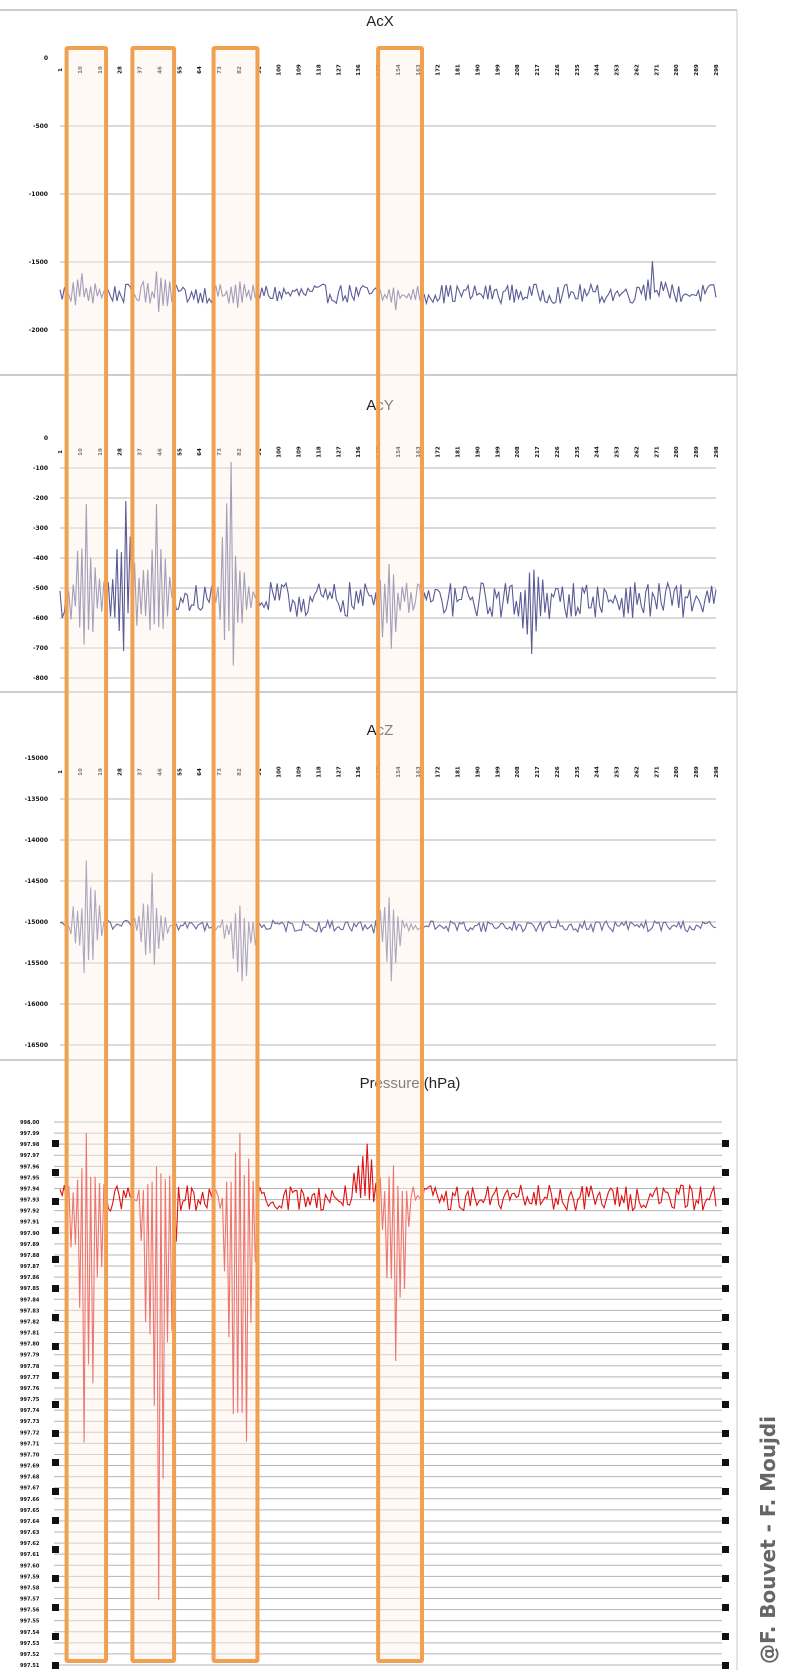  I want to click on y-tick-label: 997.92, so click(30, 1212).